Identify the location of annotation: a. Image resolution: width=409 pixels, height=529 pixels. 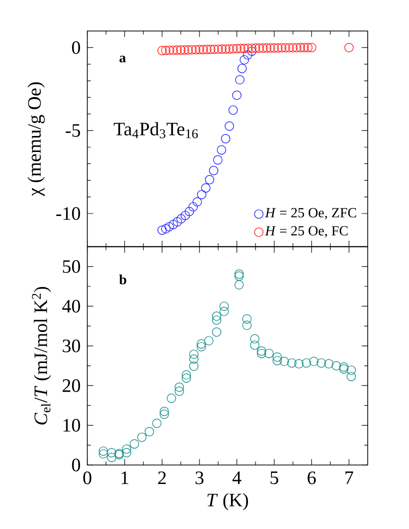
(122, 59).